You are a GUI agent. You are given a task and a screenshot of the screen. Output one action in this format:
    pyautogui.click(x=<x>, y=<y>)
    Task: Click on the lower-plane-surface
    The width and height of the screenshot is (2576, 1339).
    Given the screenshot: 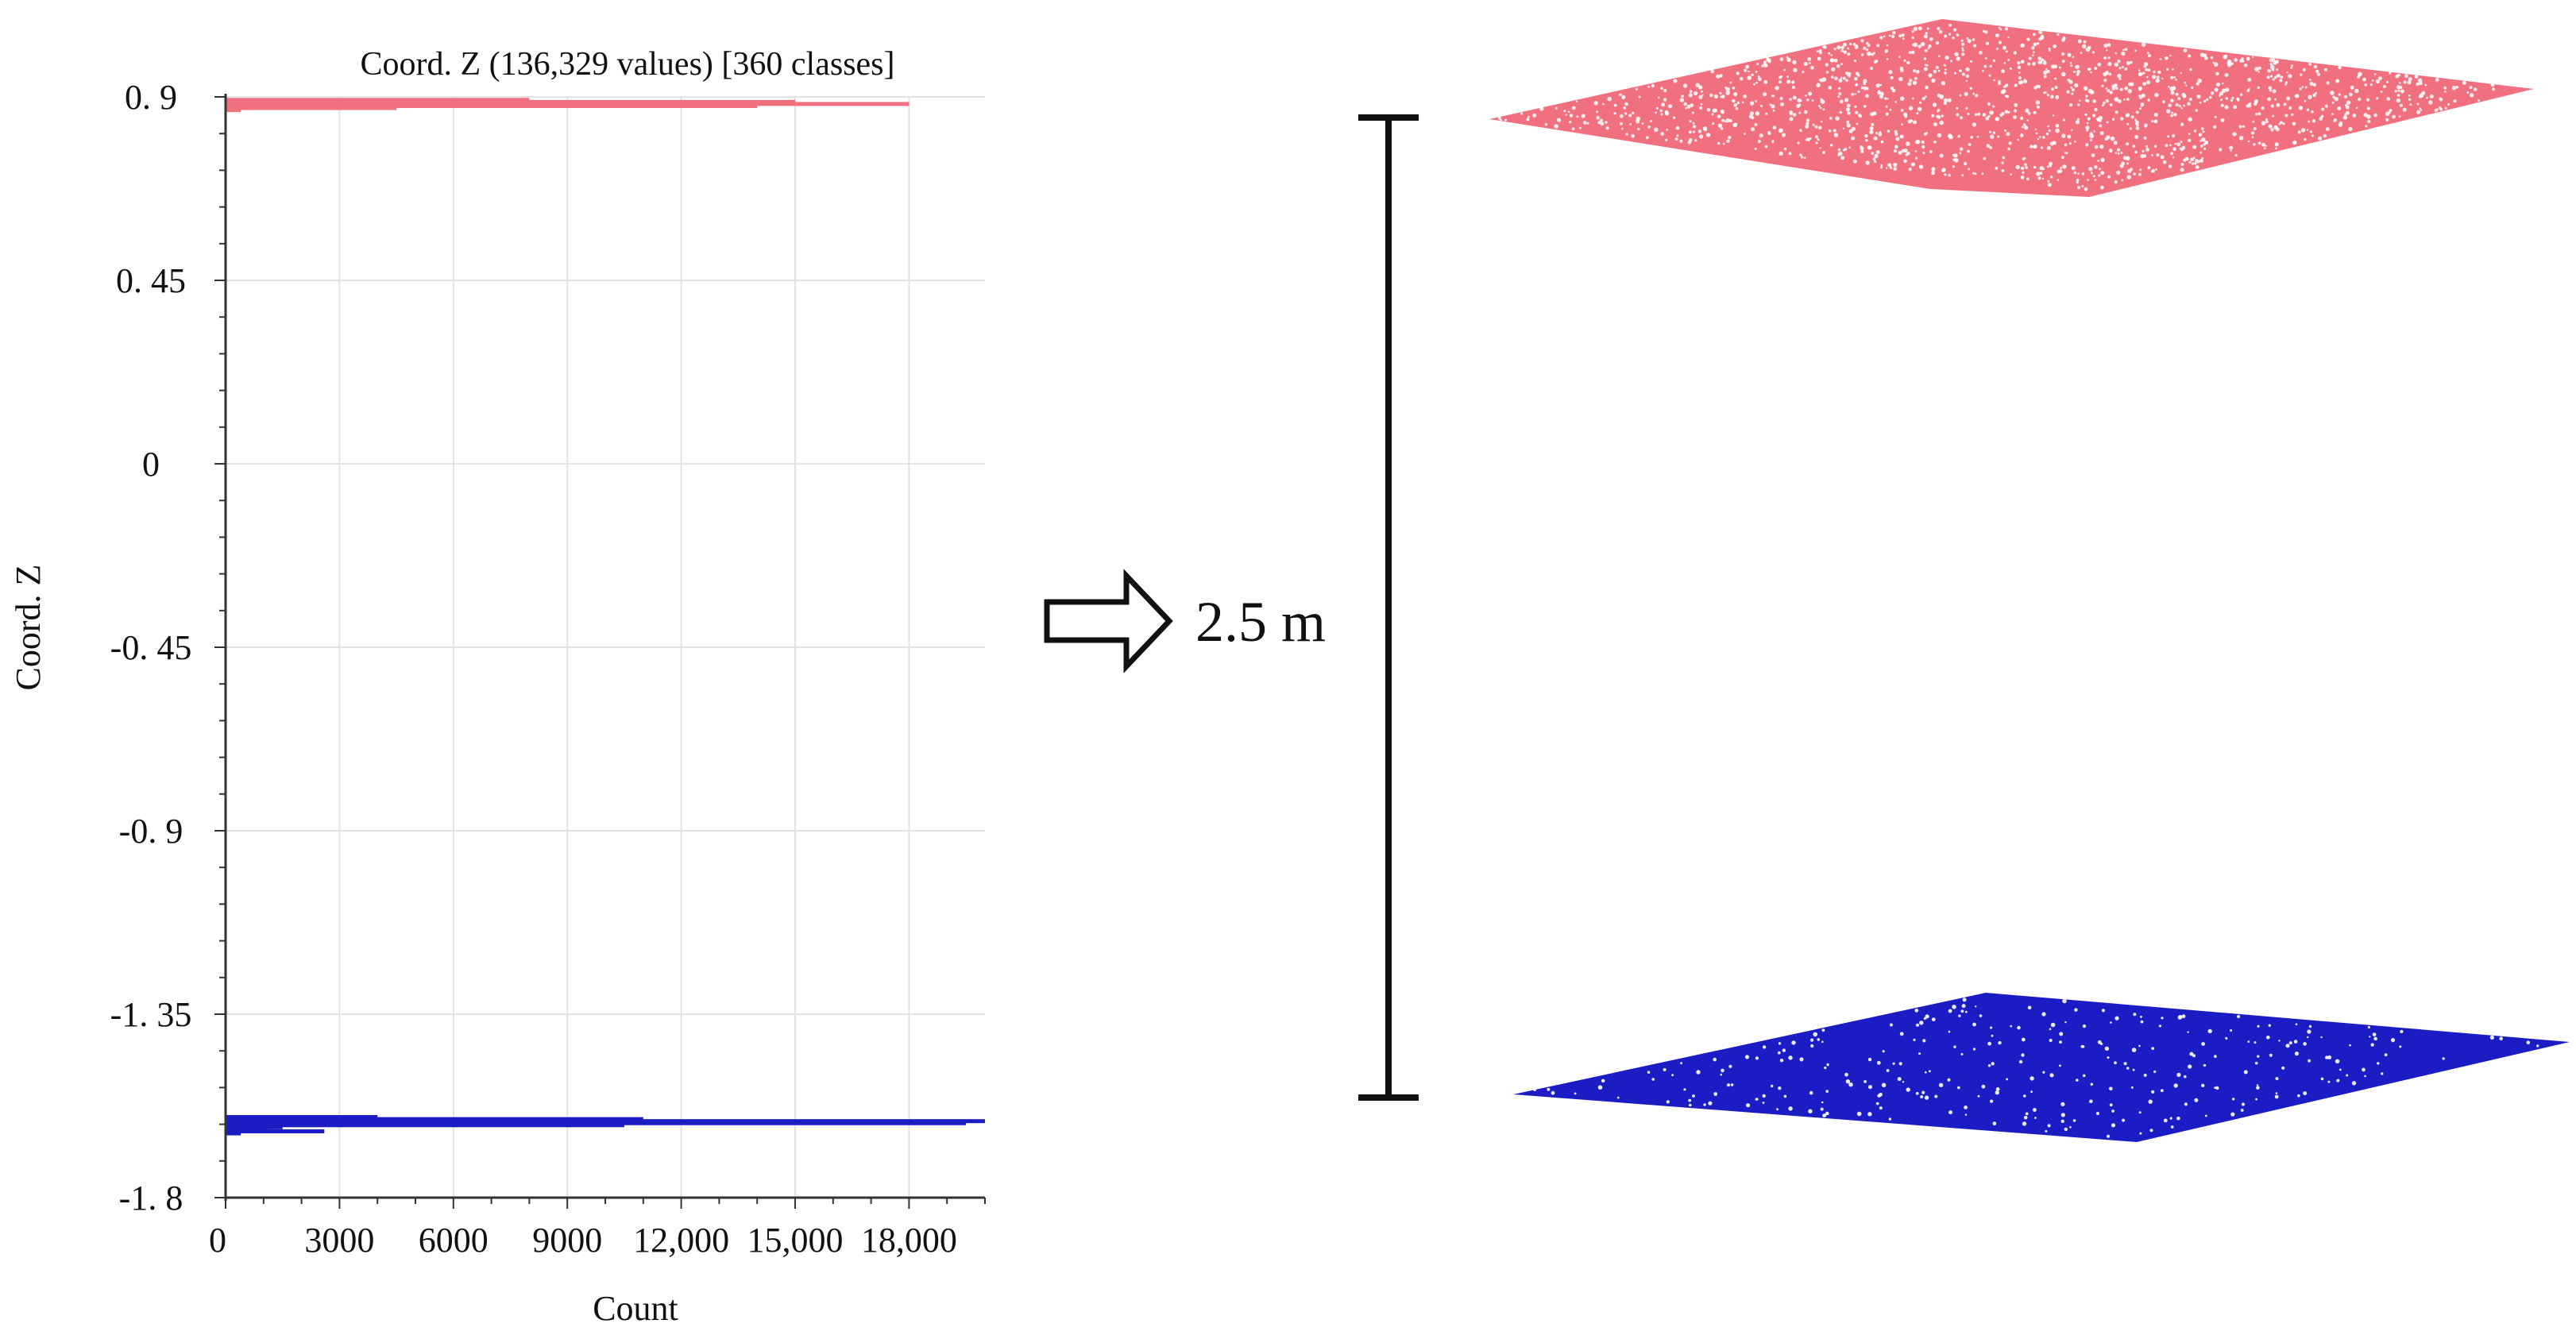 What is the action you would take?
    pyautogui.click(x=2041, y=1068)
    